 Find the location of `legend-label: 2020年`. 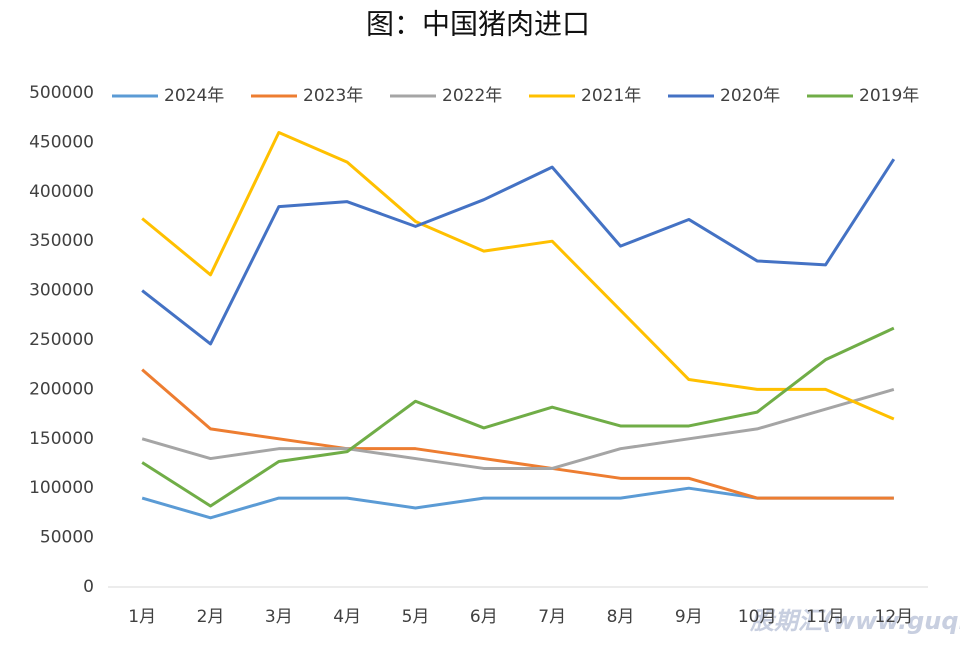

legend-label: 2020年 is located at coordinates (750, 96).